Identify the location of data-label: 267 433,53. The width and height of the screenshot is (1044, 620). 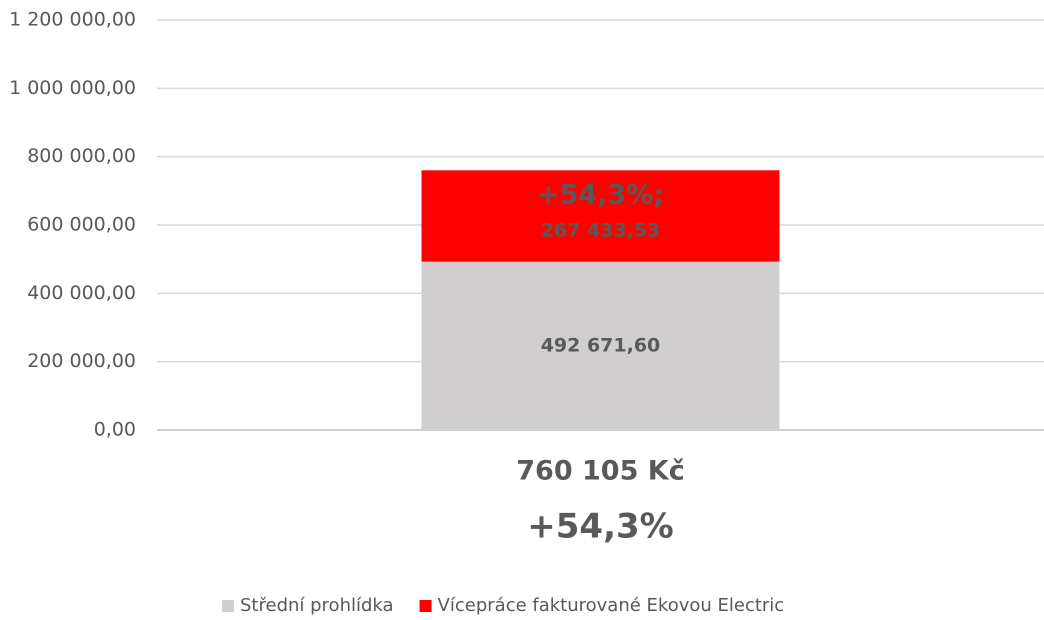
(601, 230).